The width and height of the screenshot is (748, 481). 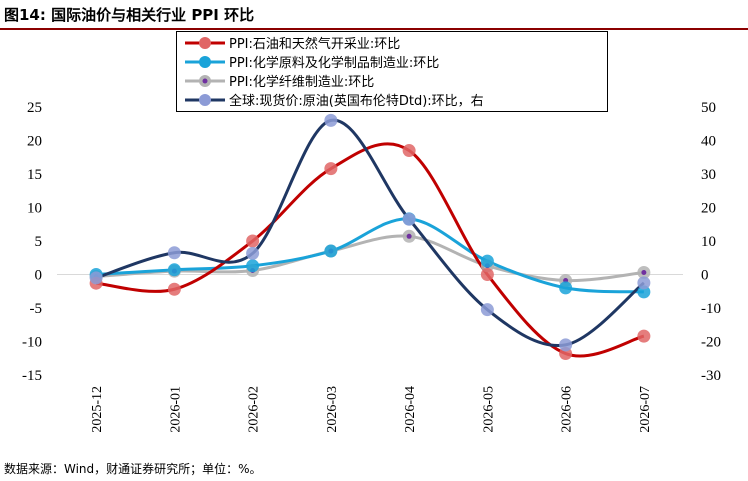 I want to click on legend-swatch-brent, so click(x=205, y=99).